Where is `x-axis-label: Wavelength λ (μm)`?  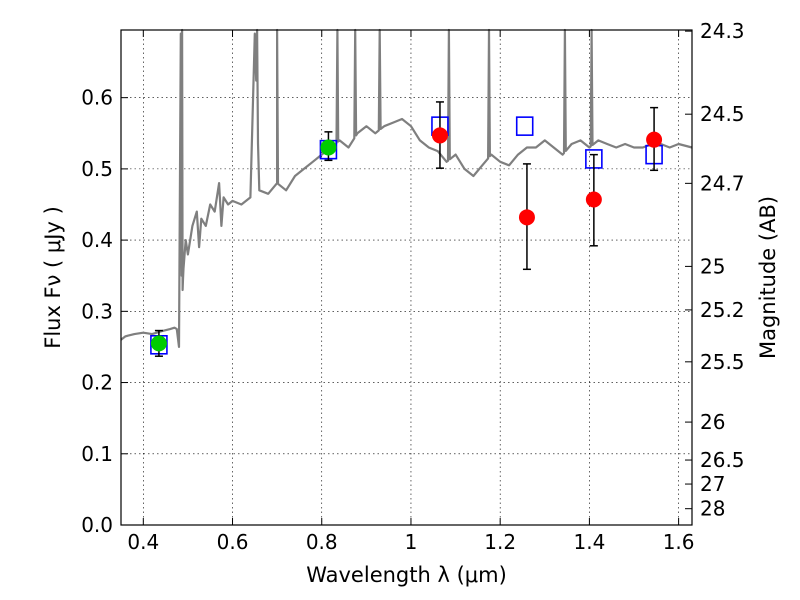 x-axis-label: Wavelength λ (μm) is located at coordinates (406, 575).